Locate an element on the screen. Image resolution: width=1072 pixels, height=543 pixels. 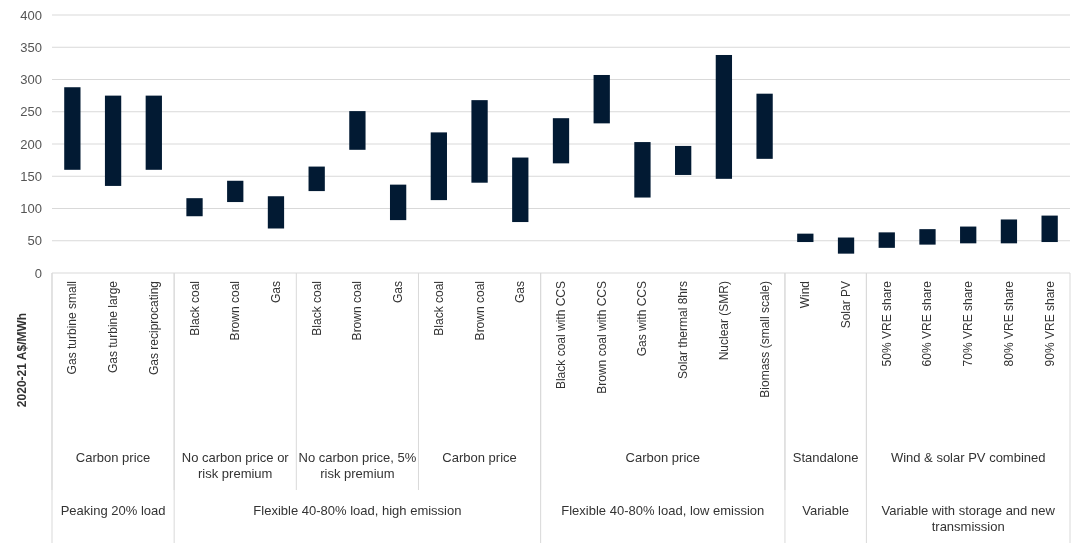
x-tick-label: Wind is located at coordinates (805, 295).